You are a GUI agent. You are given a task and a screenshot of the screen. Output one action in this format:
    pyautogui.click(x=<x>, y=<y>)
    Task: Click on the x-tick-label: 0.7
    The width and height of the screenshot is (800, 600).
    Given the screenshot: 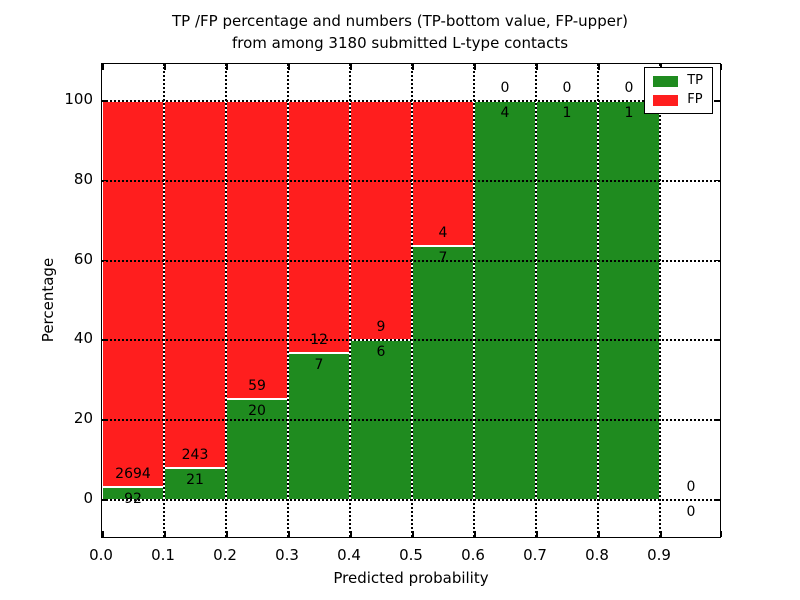 What is the action you would take?
    pyautogui.click(x=535, y=555)
    